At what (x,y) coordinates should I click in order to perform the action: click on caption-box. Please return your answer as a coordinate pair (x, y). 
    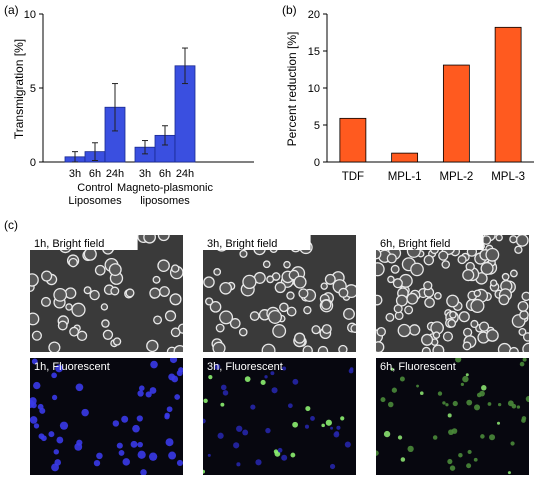
    Looking at the image, I should click on (430, 242).